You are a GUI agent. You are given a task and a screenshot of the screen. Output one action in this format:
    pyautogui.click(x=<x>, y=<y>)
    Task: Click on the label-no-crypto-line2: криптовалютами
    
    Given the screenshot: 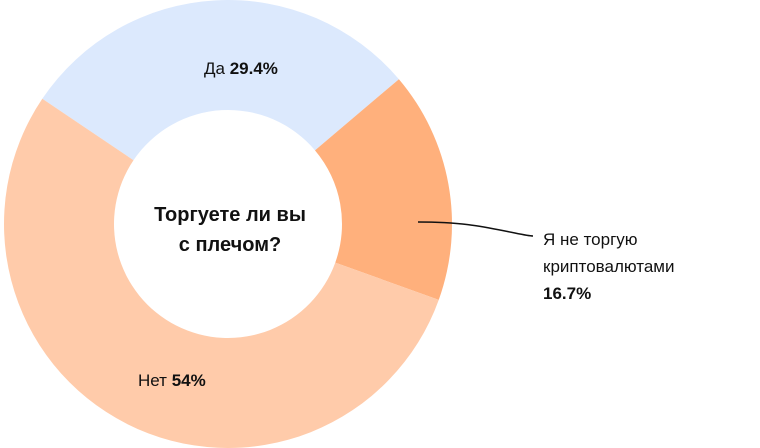 What is the action you would take?
    pyautogui.click(x=609, y=266)
    